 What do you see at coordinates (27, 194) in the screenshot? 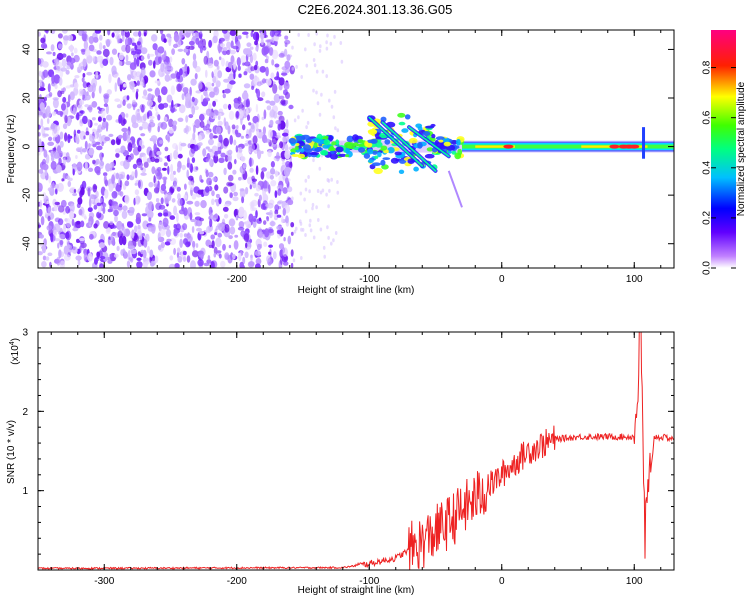
I see `y-tick-label: -20` at bounding box center [27, 194].